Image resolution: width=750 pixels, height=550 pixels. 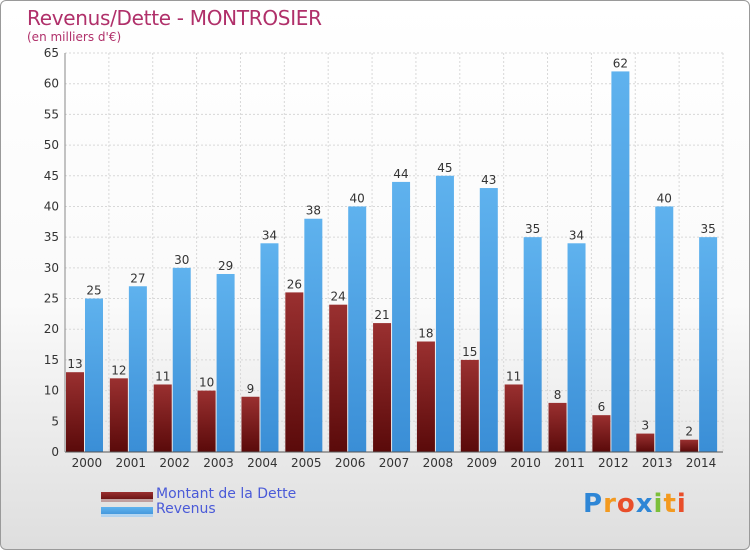 I want to click on y-tick-label: 25, so click(x=51, y=299).